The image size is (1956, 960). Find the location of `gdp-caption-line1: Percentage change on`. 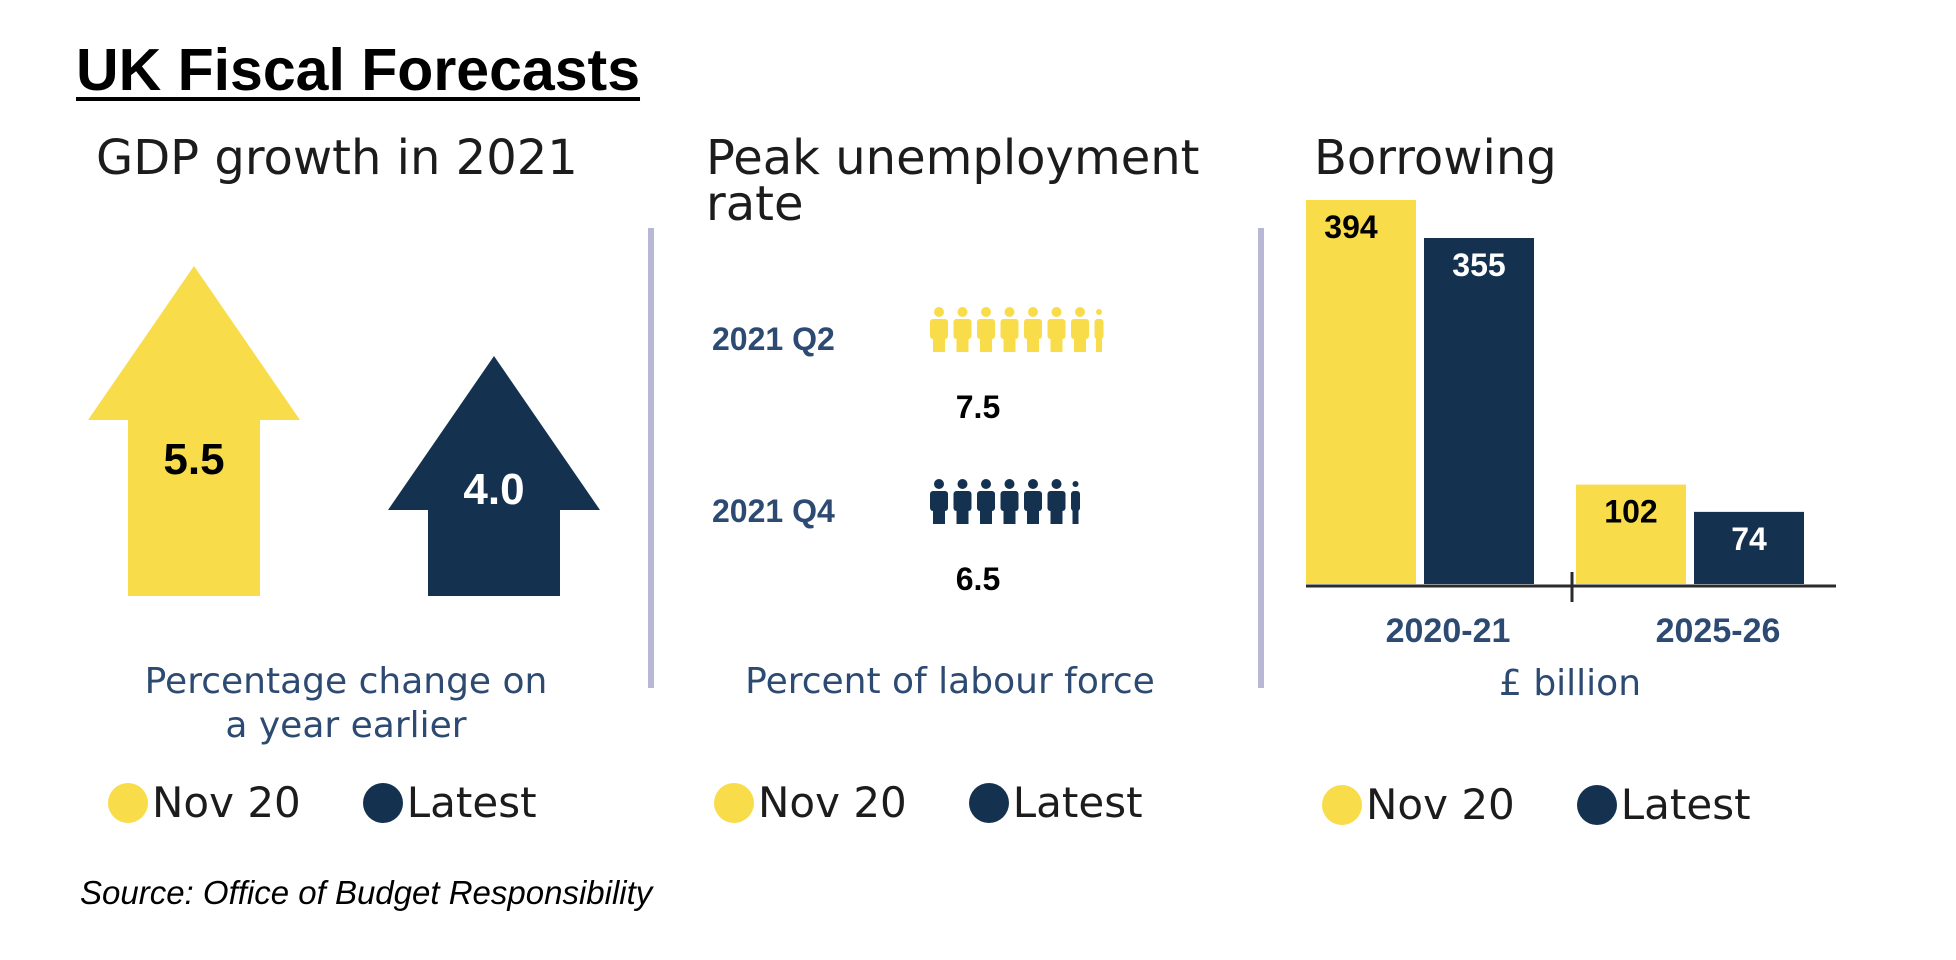

gdp-caption-line1: Percentage change on is located at coordinates (346, 681).